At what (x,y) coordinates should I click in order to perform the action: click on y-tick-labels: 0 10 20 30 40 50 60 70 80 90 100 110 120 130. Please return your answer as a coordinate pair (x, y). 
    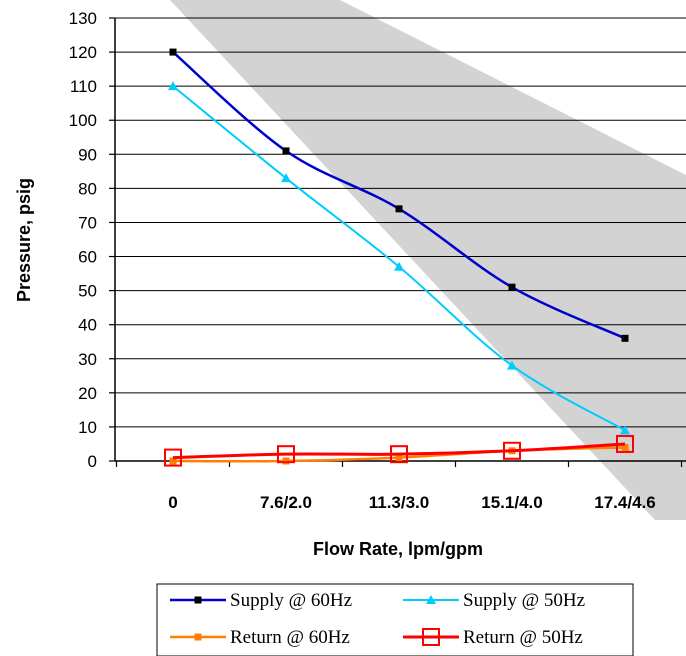
    Looking at the image, I should click on (83, 240).